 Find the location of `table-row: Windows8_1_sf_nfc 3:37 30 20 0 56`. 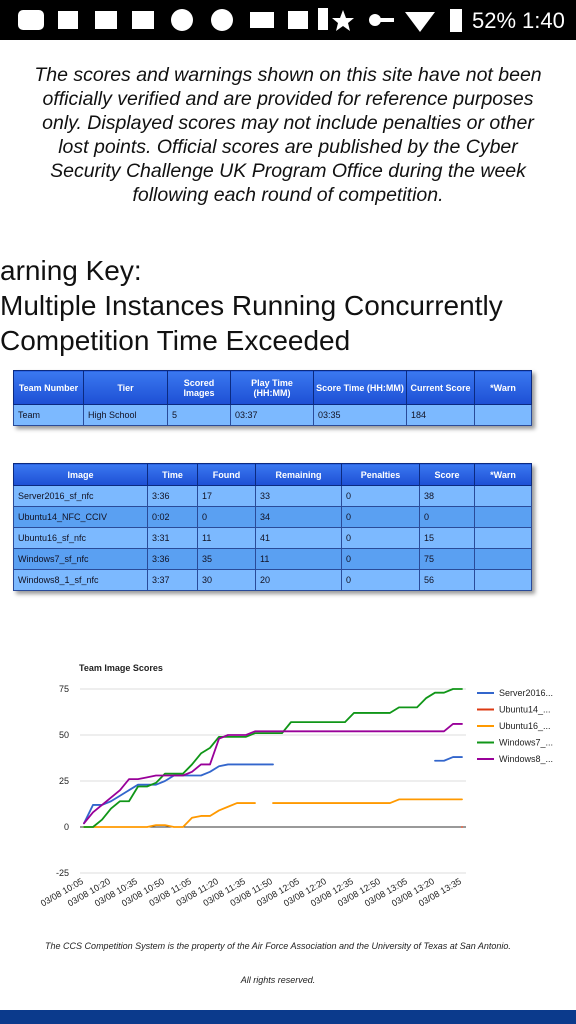

table-row: Windows8_1_sf_nfc 3:37 30 20 0 56 is located at coordinates (272, 580).